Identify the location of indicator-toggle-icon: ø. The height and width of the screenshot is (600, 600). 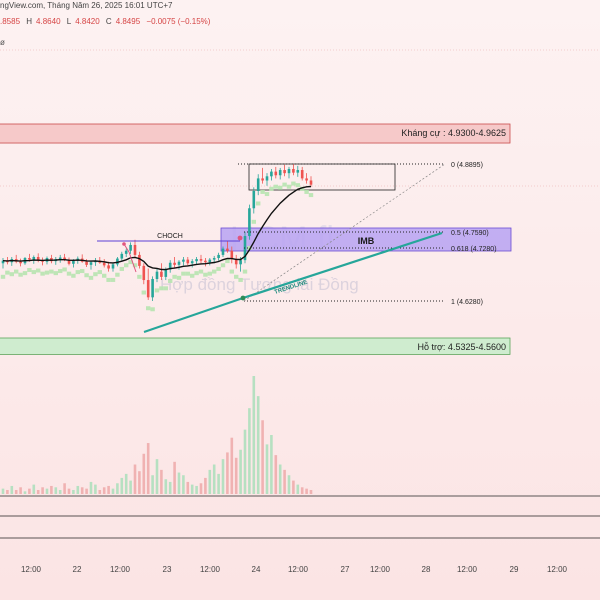
(2, 42).